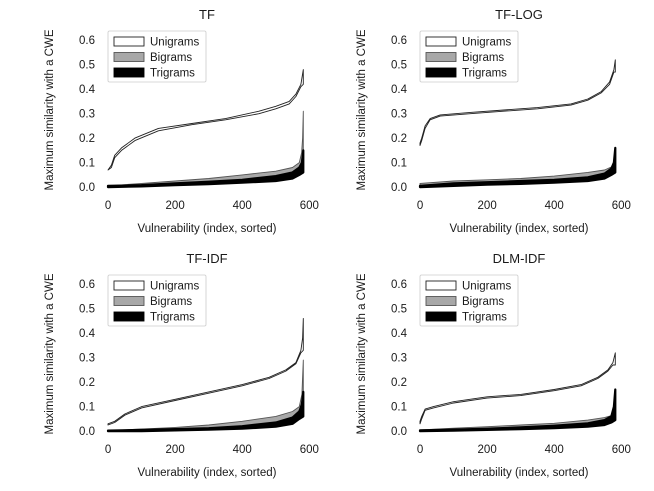 This screenshot has height=491, width=654. I want to click on chart-title: TF, so click(207, 14).